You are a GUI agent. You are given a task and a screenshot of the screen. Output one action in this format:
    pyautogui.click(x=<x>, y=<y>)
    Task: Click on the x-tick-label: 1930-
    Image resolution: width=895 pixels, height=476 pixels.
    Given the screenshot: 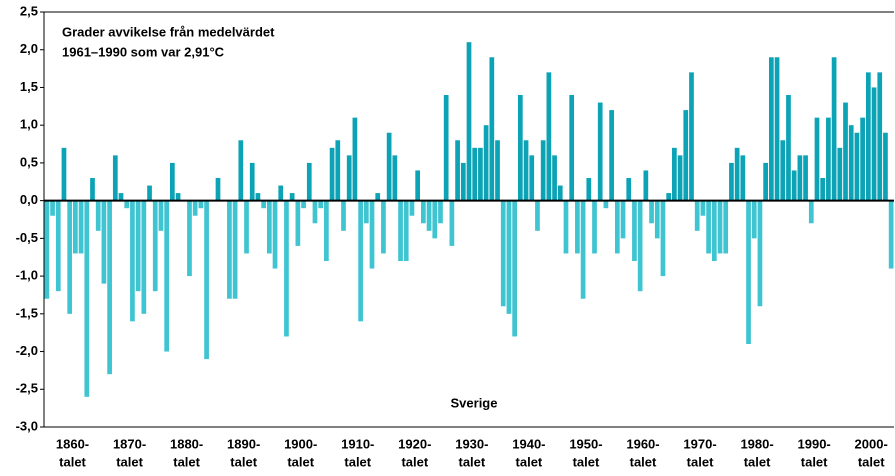 What is the action you would take?
    pyautogui.click(x=471, y=443)
    